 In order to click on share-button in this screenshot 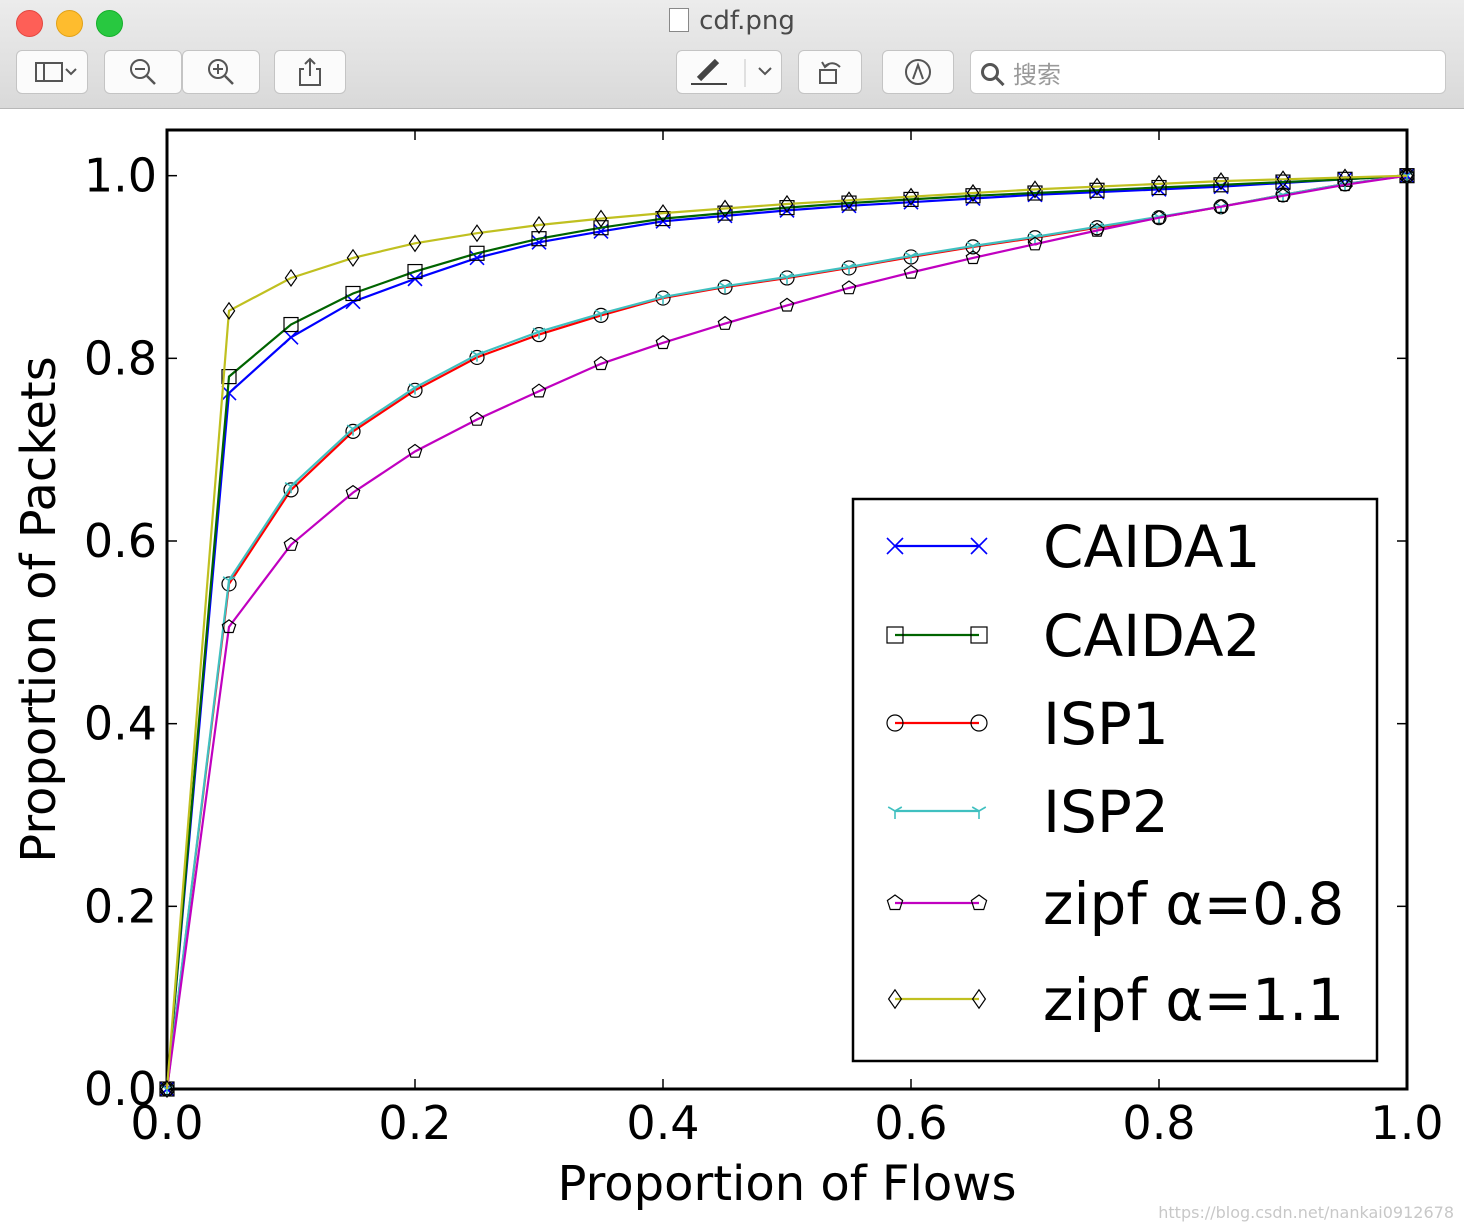, I will do `click(310, 72)`.